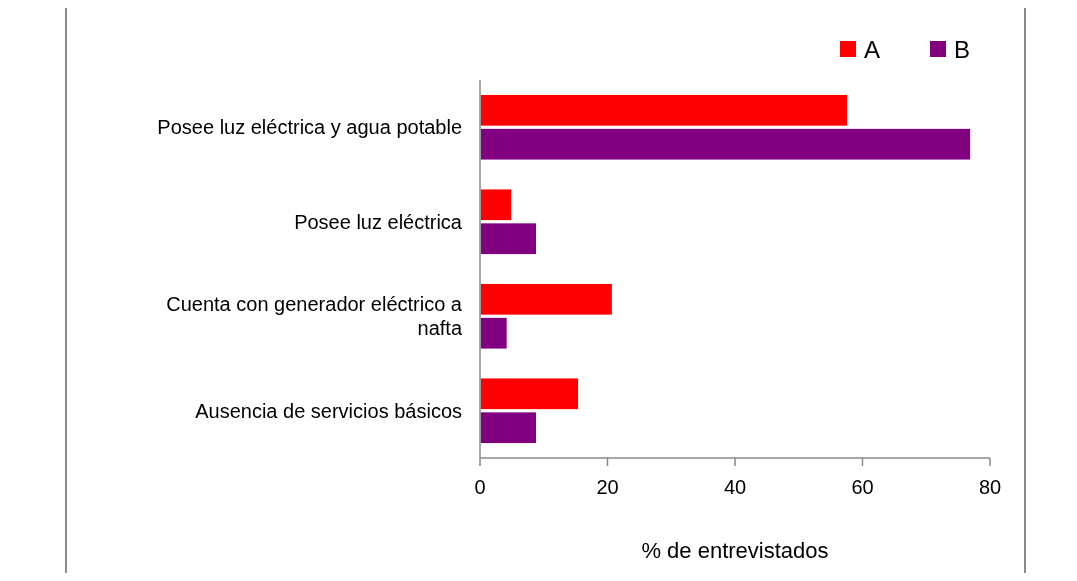  Describe the element at coordinates (607, 487) in the screenshot. I see `x-tick-label: 20` at that location.